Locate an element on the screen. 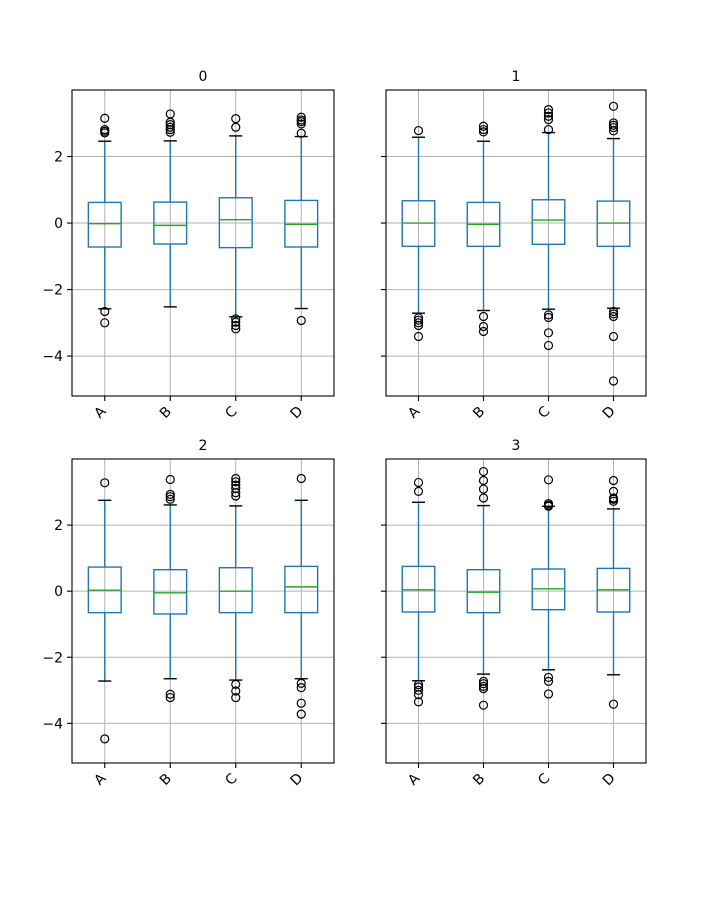 The image size is (720, 900). subplot-title: 2 is located at coordinates (203, 446).